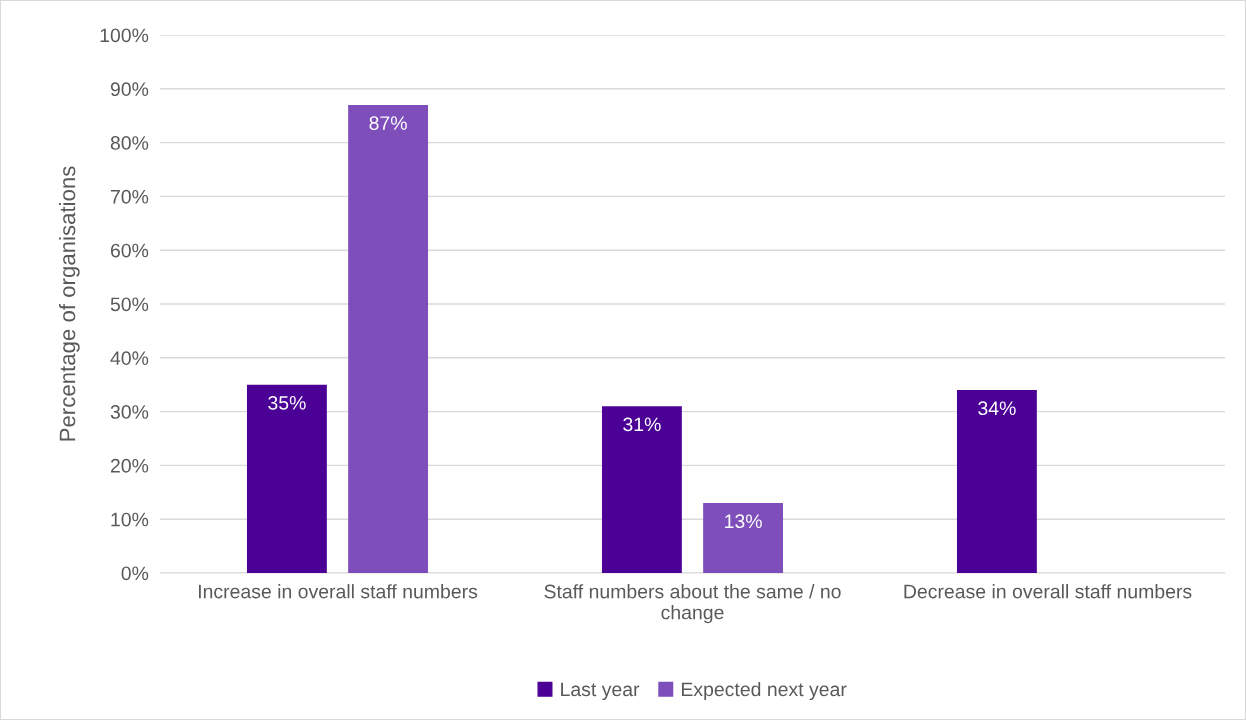 The width and height of the screenshot is (1246, 720). I want to click on legend-label: Expected next year, so click(764, 691).